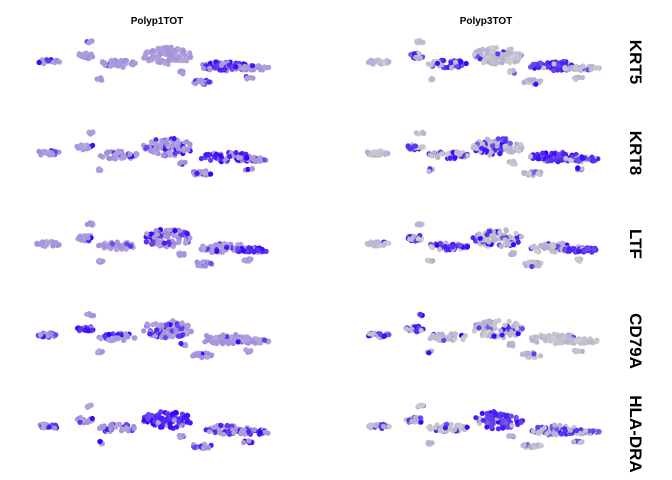 Image resolution: width=672 pixels, height=480 pixels. What do you see at coordinates (635, 62) in the screenshot?
I see `row-label-krt5: KRT5` at bounding box center [635, 62].